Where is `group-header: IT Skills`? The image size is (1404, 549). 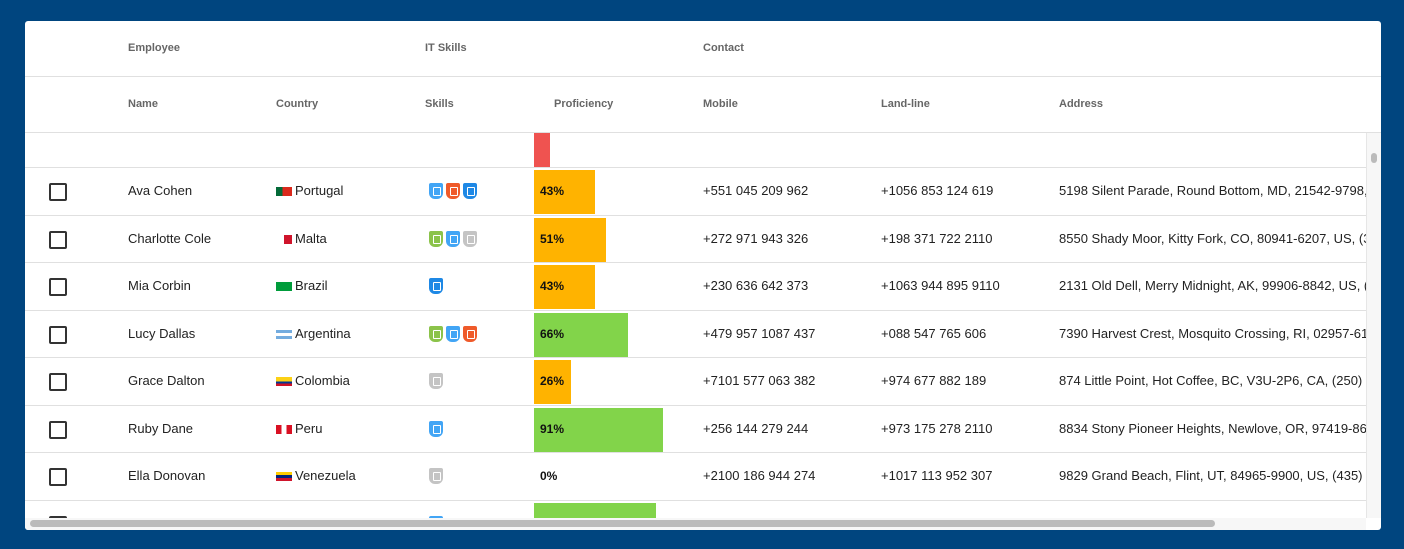 group-header: IT Skills is located at coordinates (446, 48).